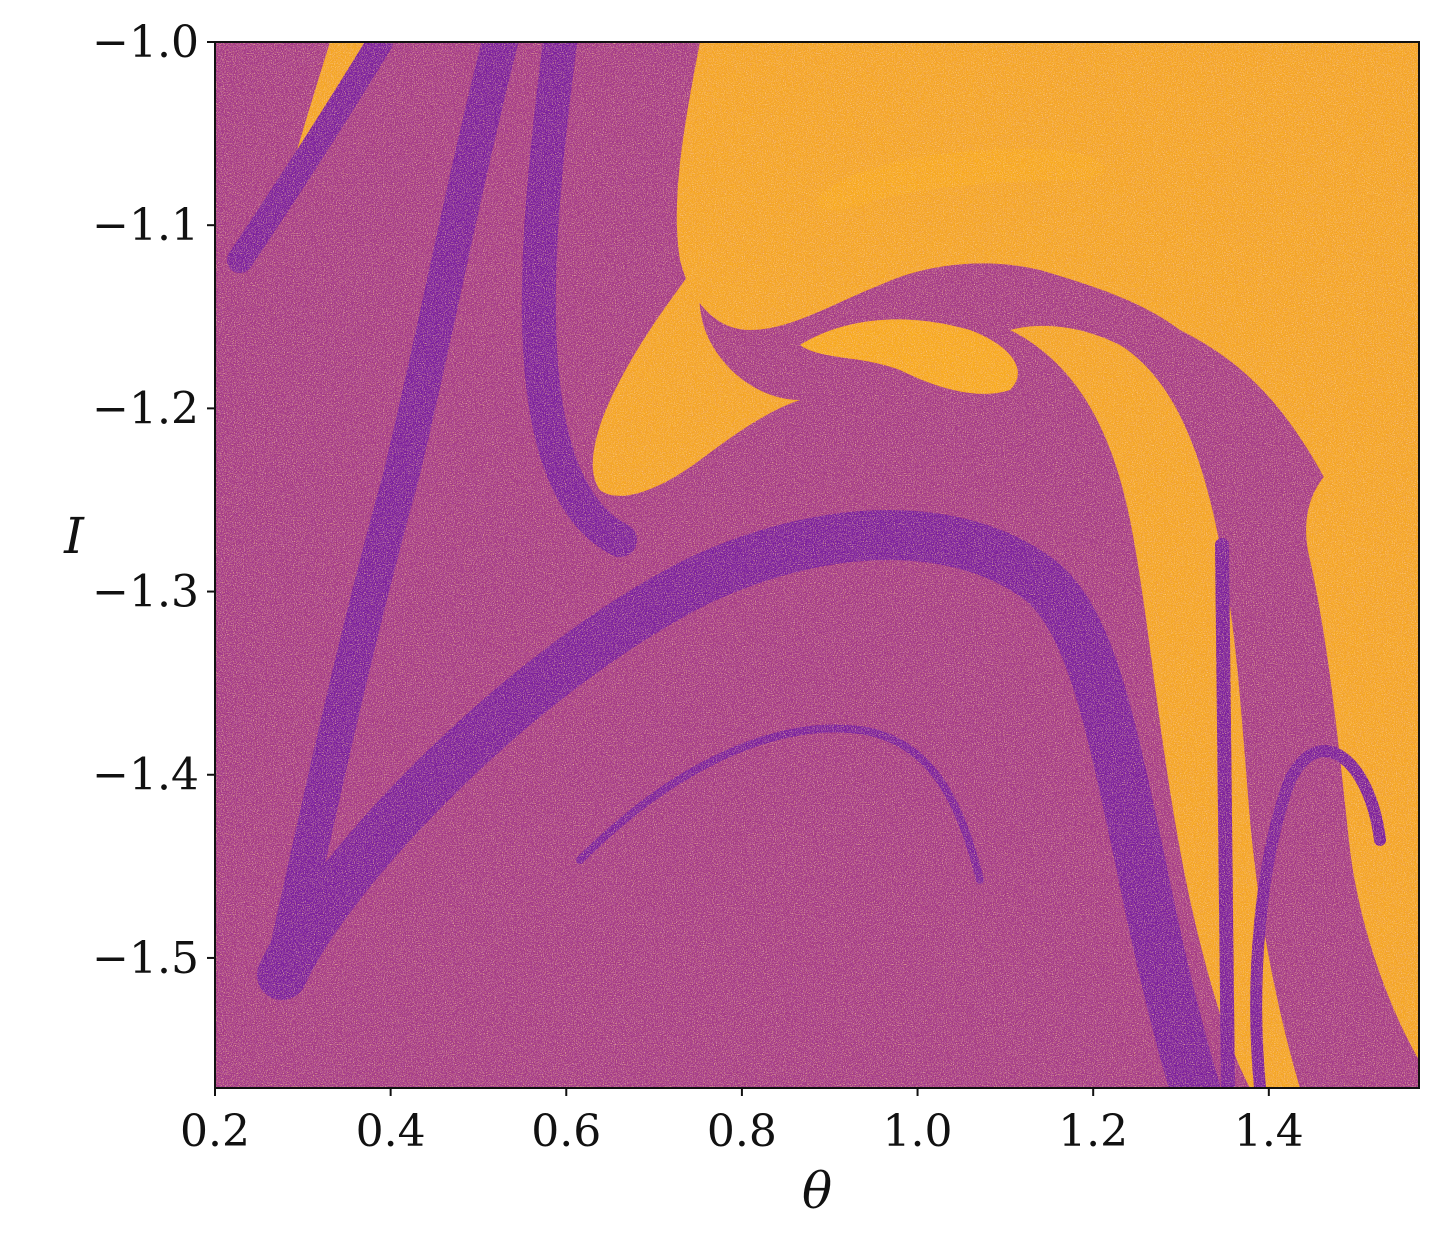 Image resolution: width=1446 pixels, height=1244 pixels. I want to click on y-tick-label: −1.1, so click(145, 225).